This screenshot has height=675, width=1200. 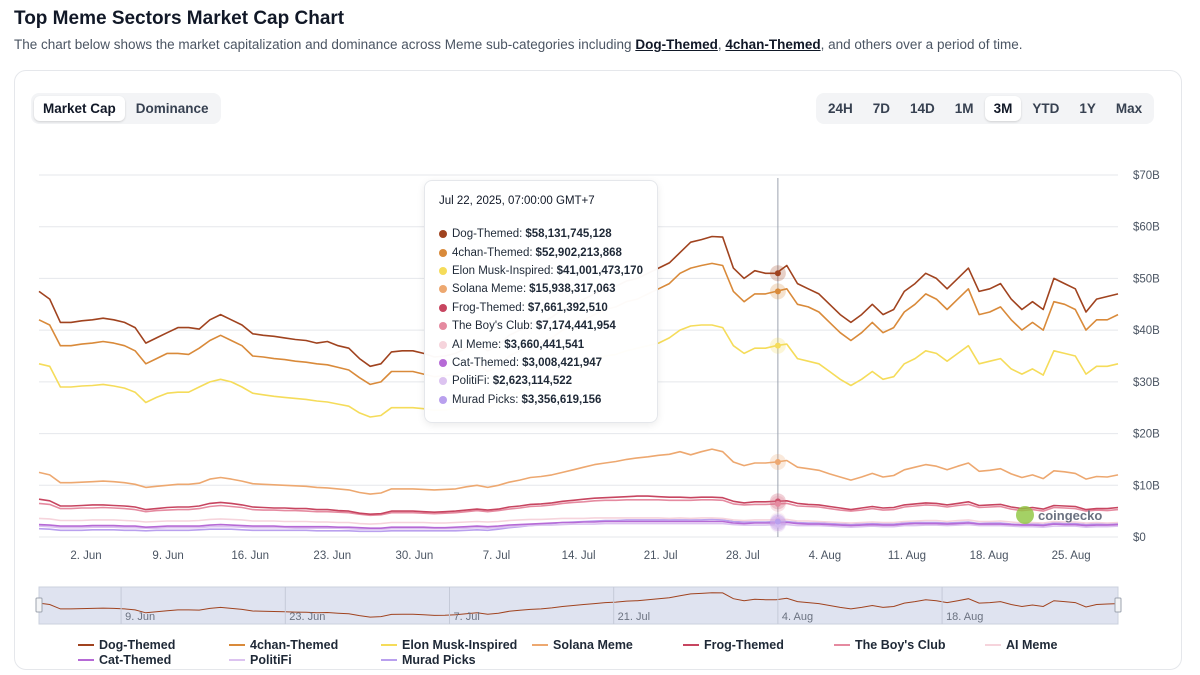 I want to click on tooltip-row-the-boy-s-club: The Boy's Club: $7,174,441,954, so click(x=541, y=326).